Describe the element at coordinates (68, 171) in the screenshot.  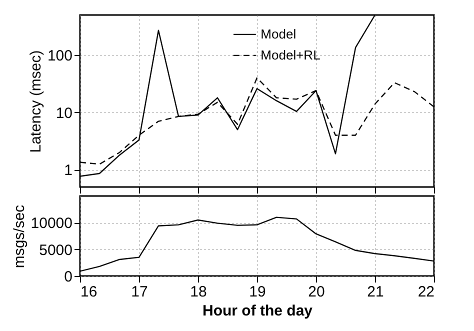
I see `y-tick-label: 1` at that location.